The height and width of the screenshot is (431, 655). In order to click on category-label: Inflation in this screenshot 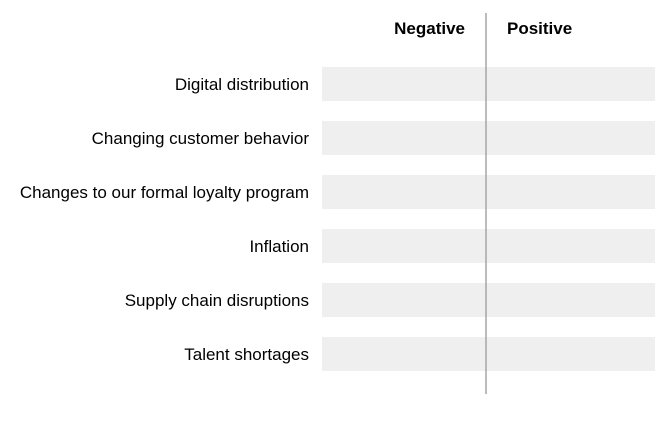, I will do `click(279, 246)`.